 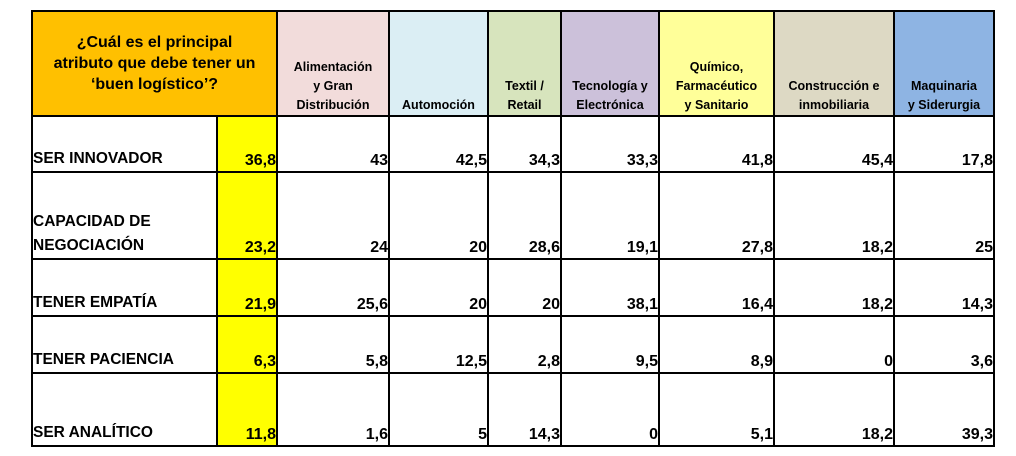 What do you see at coordinates (610, 144) in the screenshot?
I see `value-cell: 33,3` at bounding box center [610, 144].